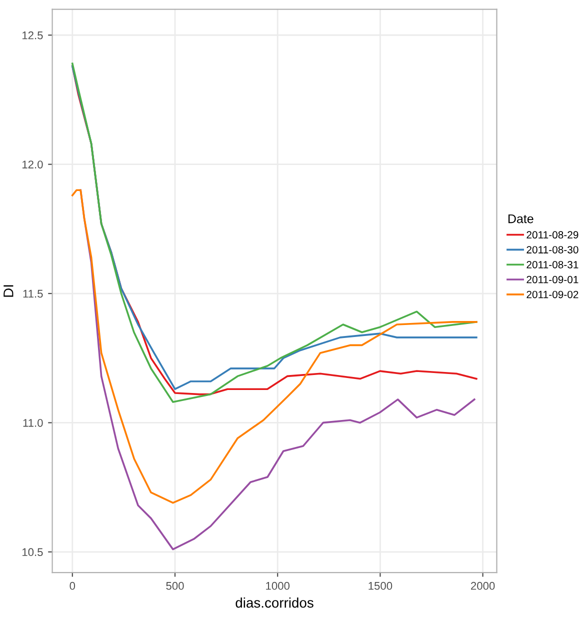 The width and height of the screenshot is (581, 619). I want to click on y-tick-label: 11.0, so click(33, 422).